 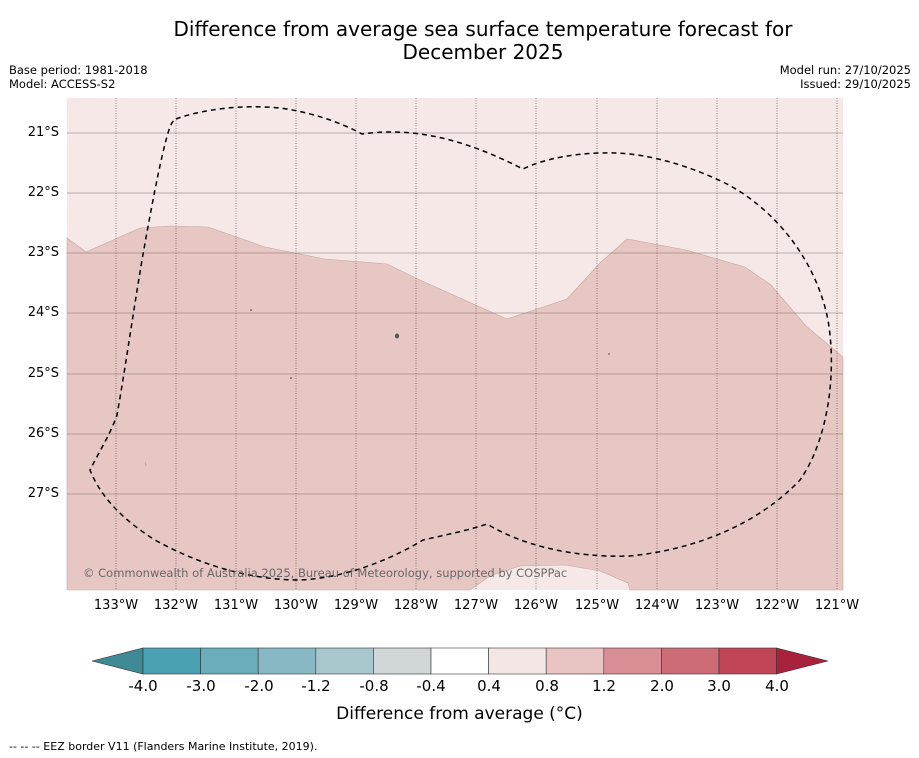 I want to click on colorbar-under-triangle, so click(x=117, y=661).